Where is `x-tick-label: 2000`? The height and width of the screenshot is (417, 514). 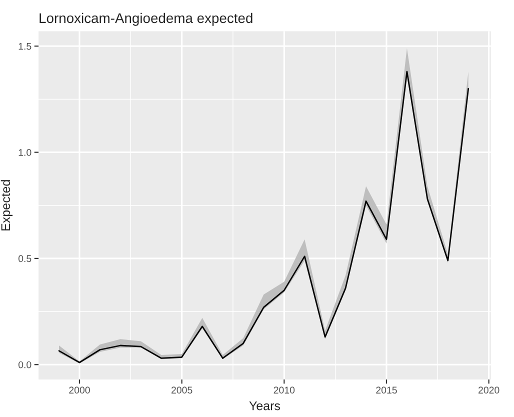 x-tick-label: 2000 is located at coordinates (79, 390).